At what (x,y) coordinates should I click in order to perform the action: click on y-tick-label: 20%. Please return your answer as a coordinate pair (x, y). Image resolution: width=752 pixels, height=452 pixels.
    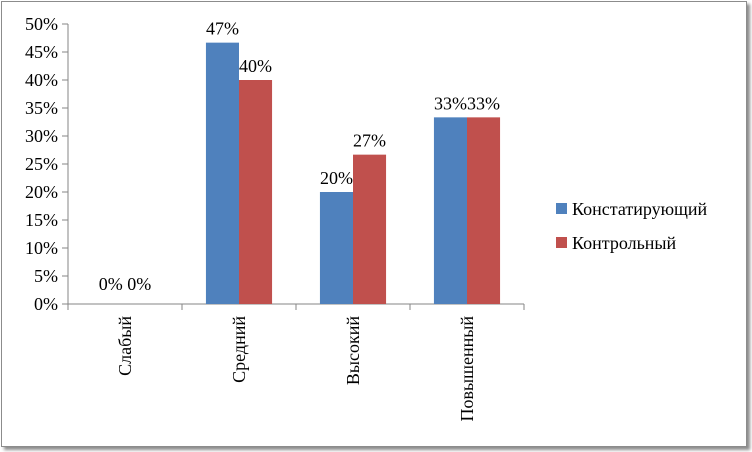
    Looking at the image, I should click on (41, 192).